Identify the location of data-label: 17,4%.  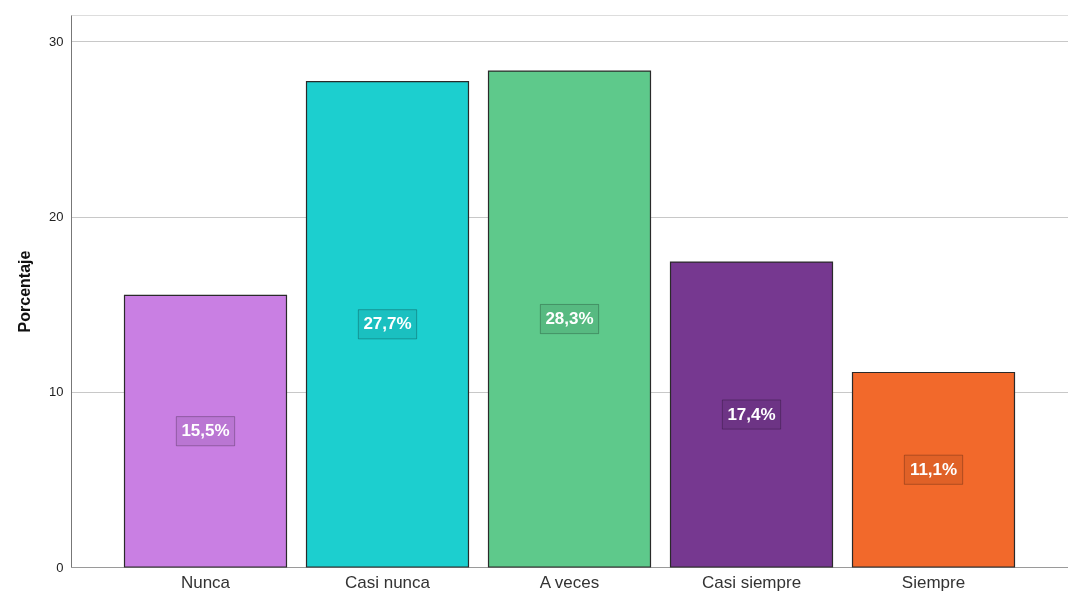
(751, 414).